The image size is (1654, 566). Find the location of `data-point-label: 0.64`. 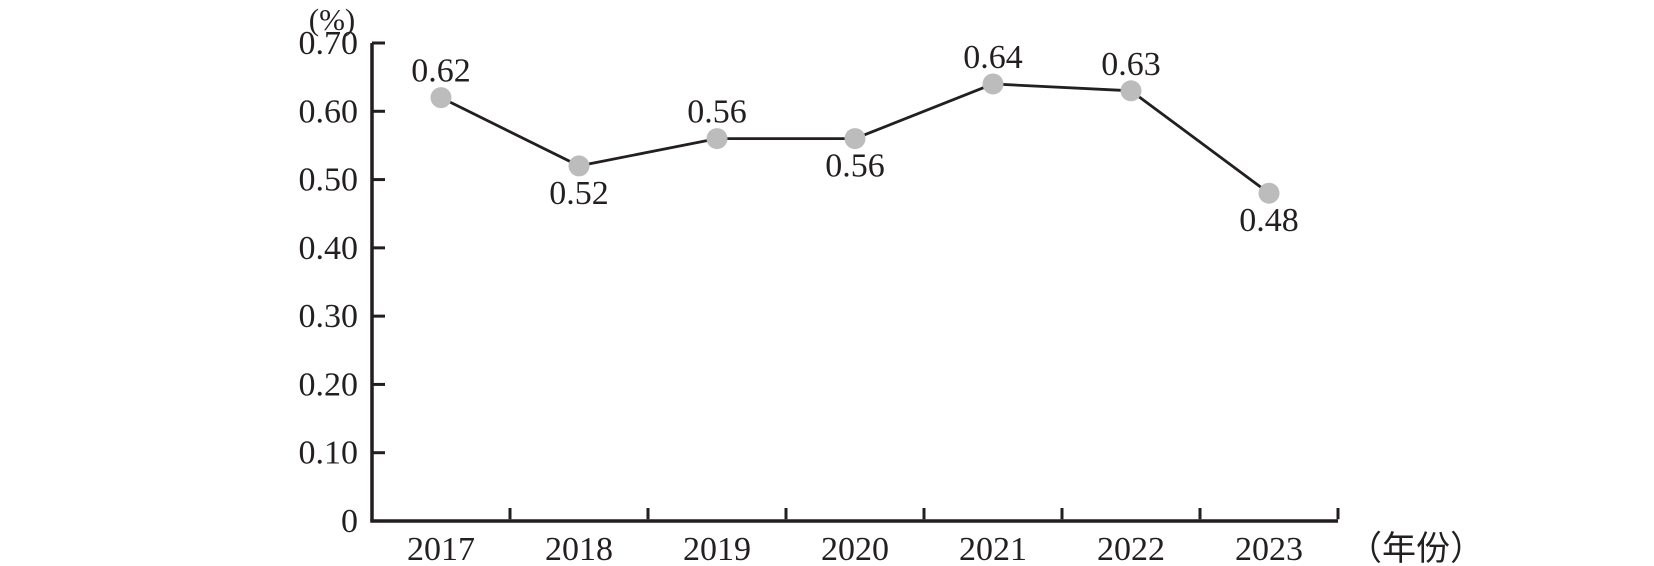

data-point-label: 0.64 is located at coordinates (993, 57).